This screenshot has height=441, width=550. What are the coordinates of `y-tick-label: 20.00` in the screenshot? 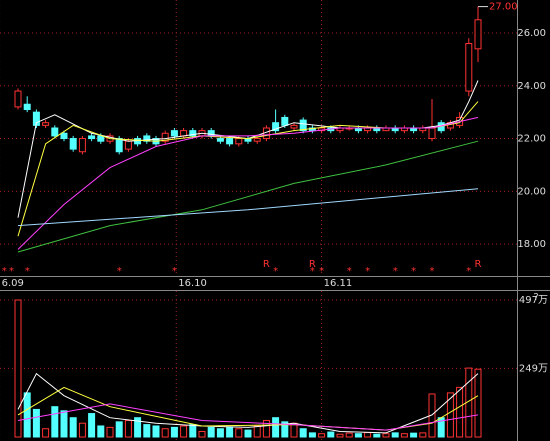 It's located at (531, 191).